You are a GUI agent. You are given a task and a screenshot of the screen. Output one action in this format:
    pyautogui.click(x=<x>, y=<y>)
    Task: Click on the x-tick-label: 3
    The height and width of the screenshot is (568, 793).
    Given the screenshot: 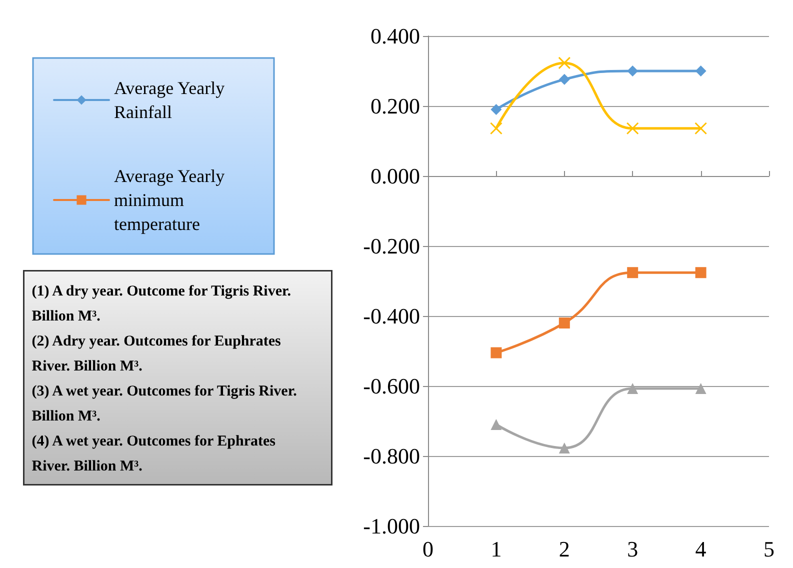 What is the action you would take?
    pyautogui.click(x=632, y=549)
    